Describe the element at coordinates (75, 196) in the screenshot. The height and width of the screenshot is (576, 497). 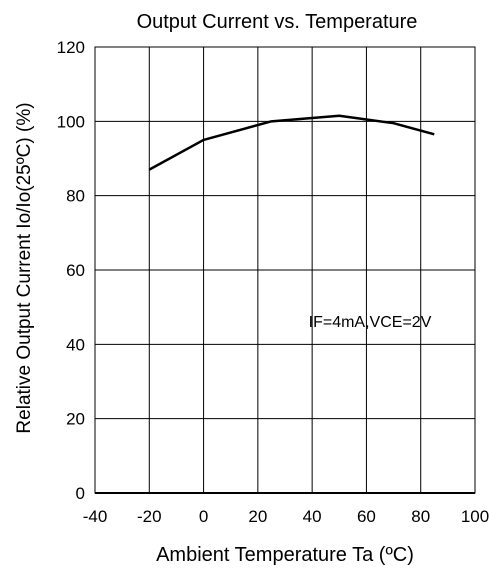
I see `y-tick-label: 80` at that location.